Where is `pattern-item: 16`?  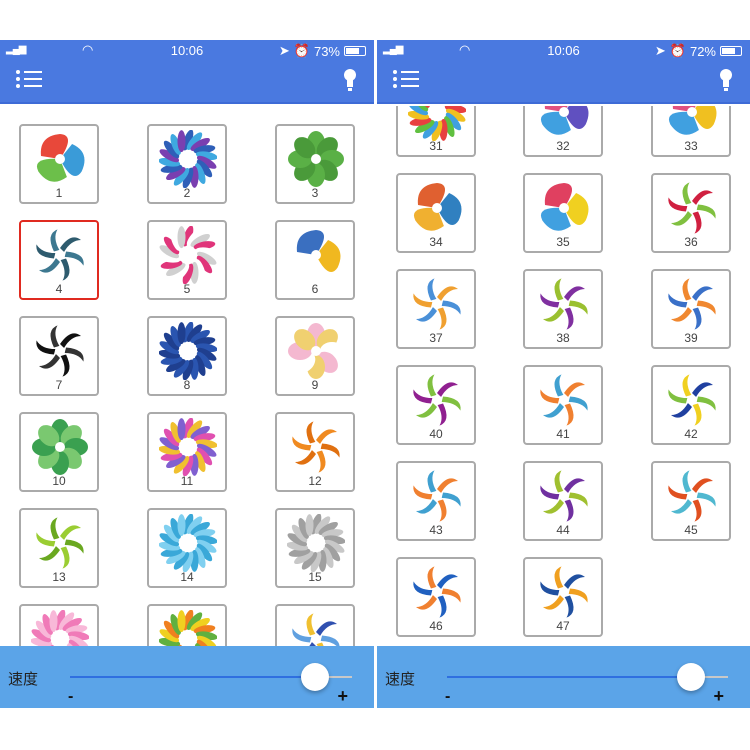 pattern-item: 16 is located at coordinates (59, 625).